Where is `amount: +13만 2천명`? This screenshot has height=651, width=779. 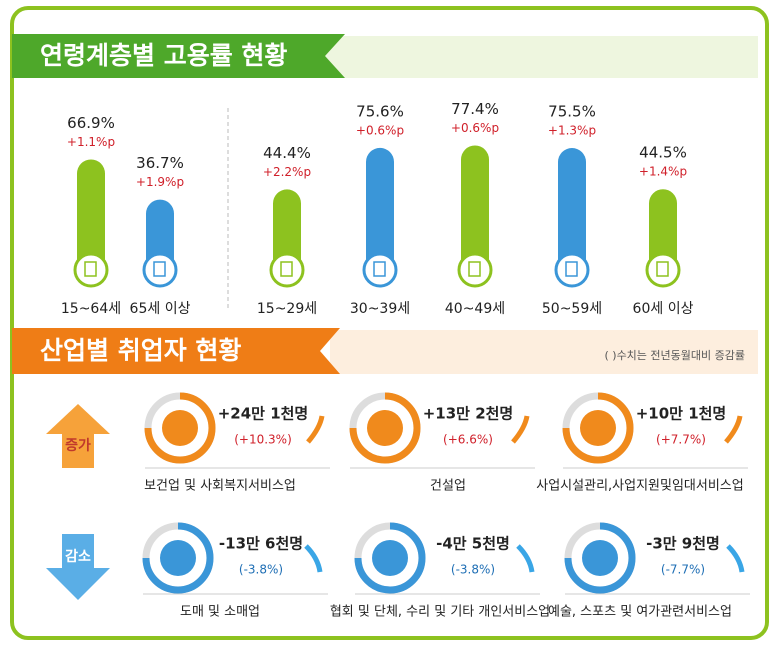 amount: +13만 2천명 is located at coordinates (468, 414).